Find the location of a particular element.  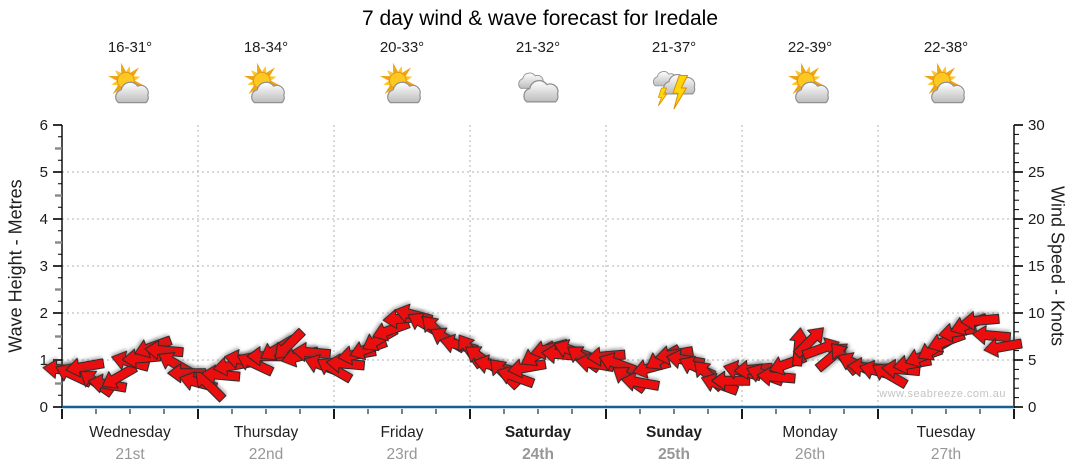

thunderstorm-icon is located at coordinates (674, 88).